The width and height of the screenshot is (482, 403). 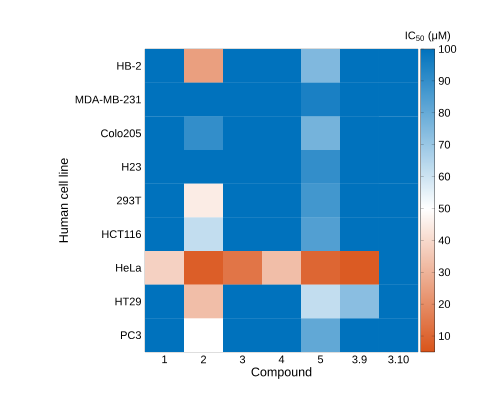 I want to click on x-axis-title: Compound, so click(x=282, y=373).